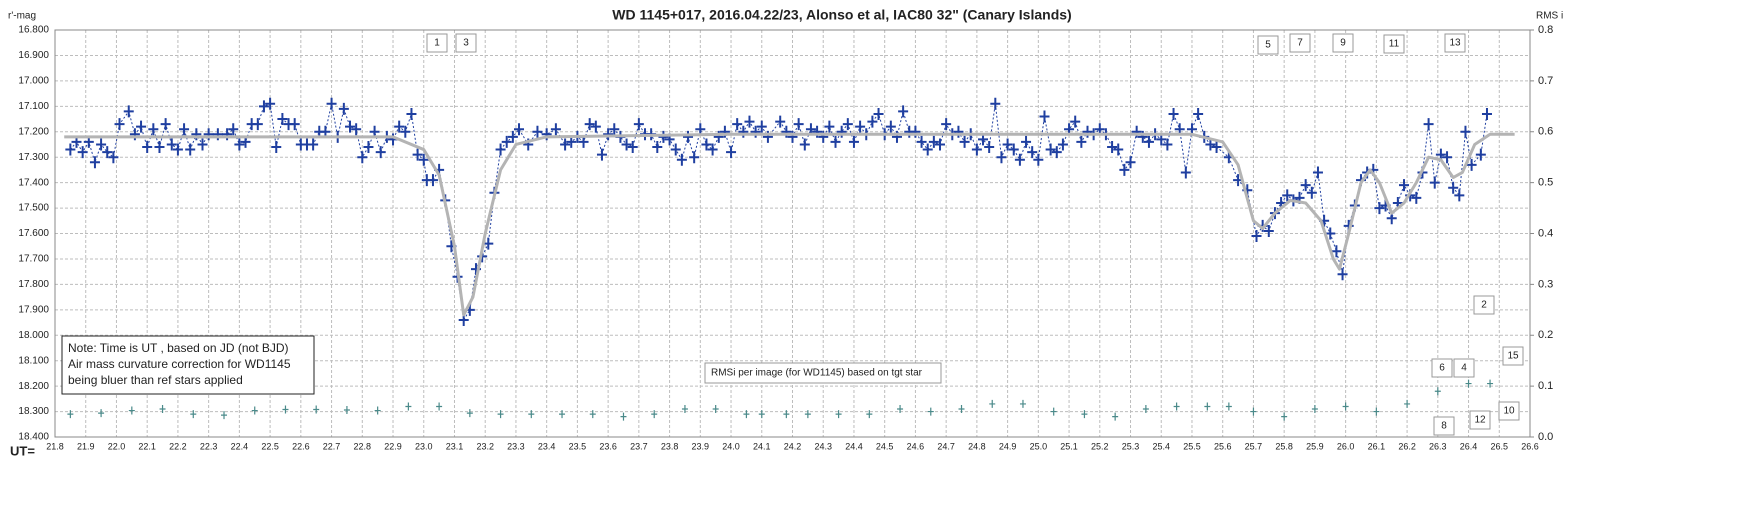  What do you see at coordinates (363, 446) in the screenshot?
I see `x-tick-label: 22.8` at bounding box center [363, 446].